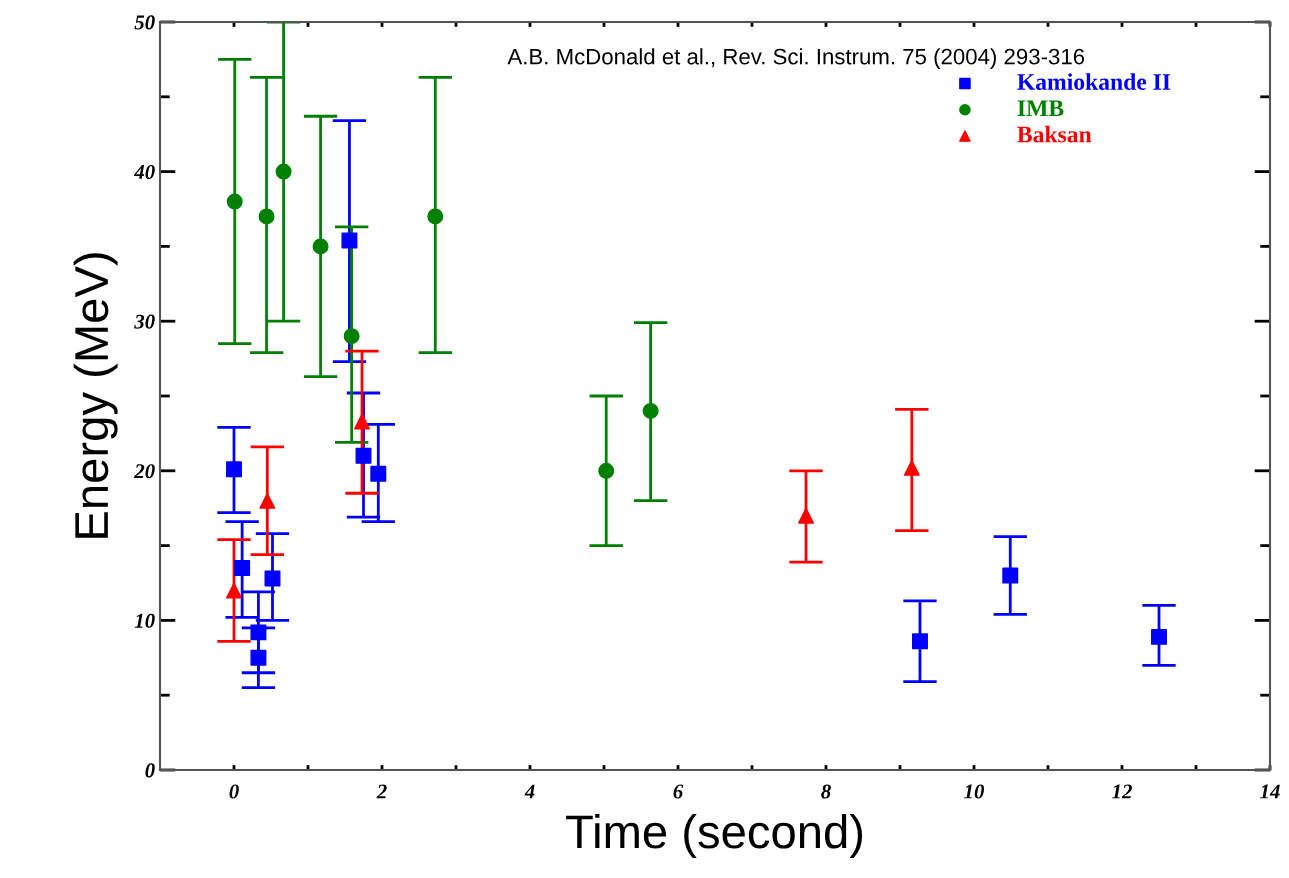 The width and height of the screenshot is (1289, 878). I want to click on x-tick-label: 8, so click(826, 791).